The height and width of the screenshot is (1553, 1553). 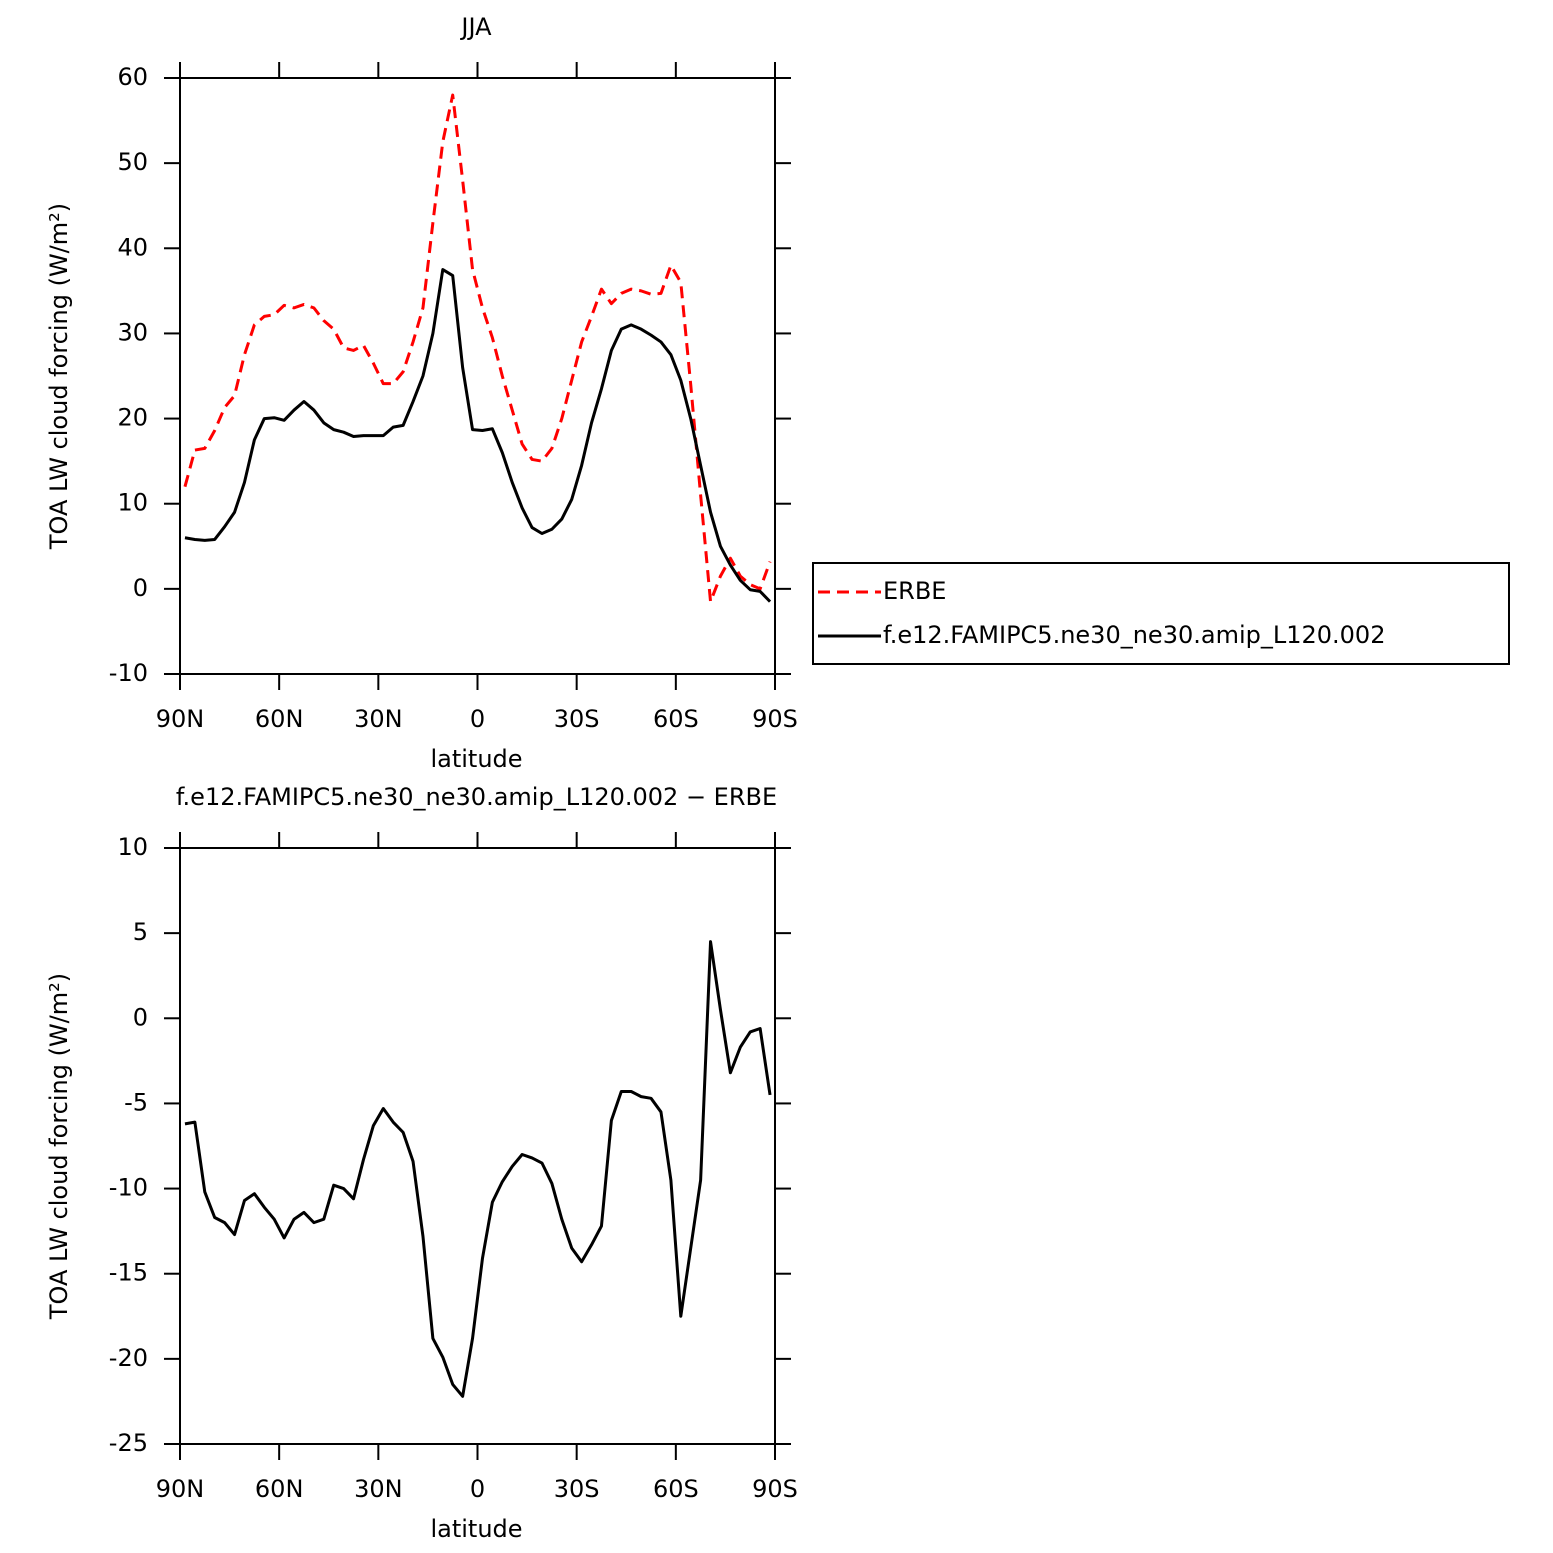 I want to click on chart-title: JJA, so click(x=475, y=27).